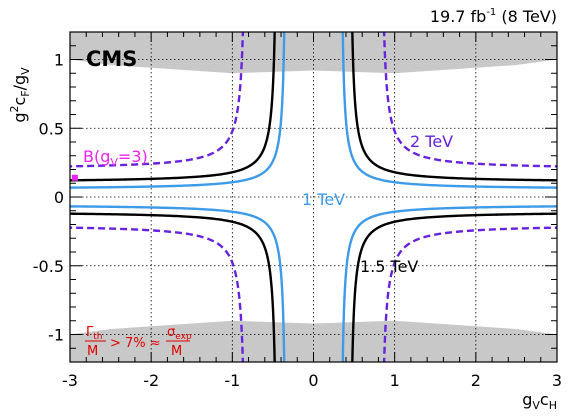 This screenshot has height=417, width=581. I want to click on x-tick-label: -1, so click(232, 380).